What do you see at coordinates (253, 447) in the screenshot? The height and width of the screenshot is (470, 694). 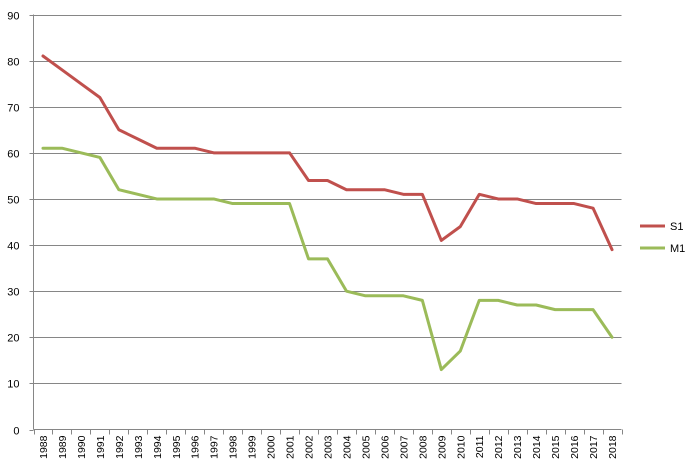 I see `x-tick-label: 1999` at bounding box center [253, 447].